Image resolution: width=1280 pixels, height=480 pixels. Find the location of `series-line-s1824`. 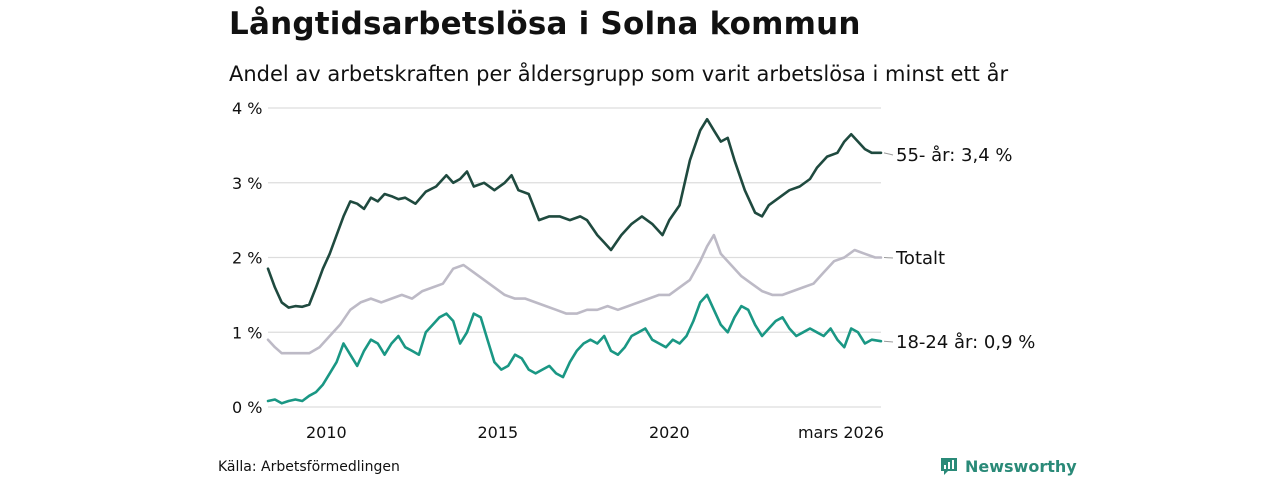

series-line-s1824 is located at coordinates (574, 349).